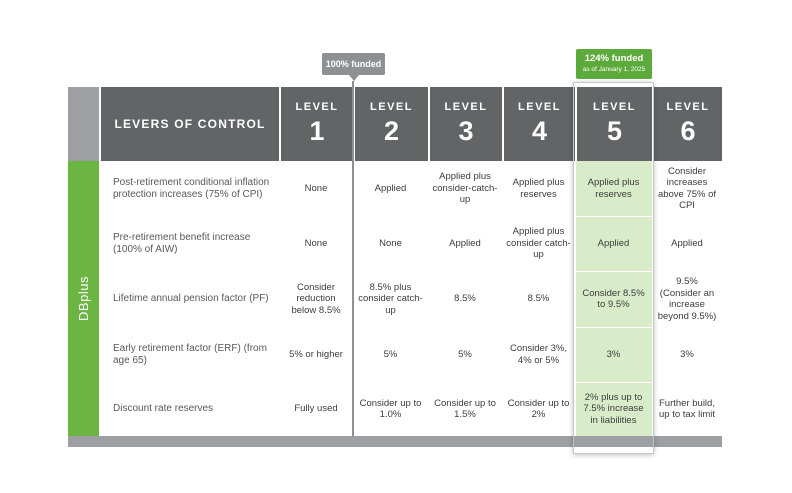  I want to click on header-level-number: 6, so click(688, 131).